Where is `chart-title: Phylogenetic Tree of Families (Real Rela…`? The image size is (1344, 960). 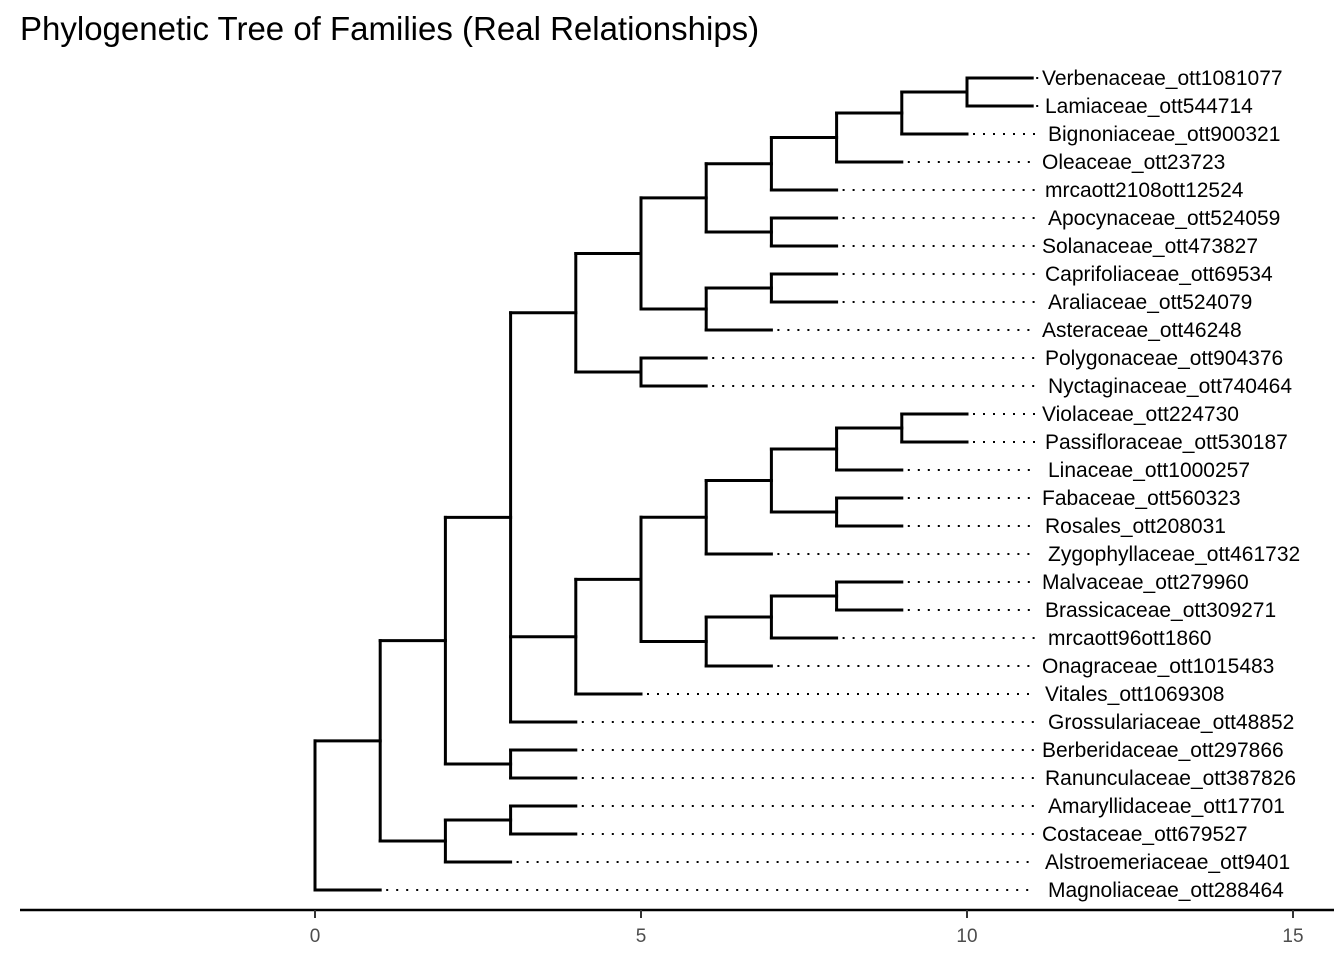
chart-title: Phylogenetic Tree of Families (Real Rela… is located at coordinates (389, 28).